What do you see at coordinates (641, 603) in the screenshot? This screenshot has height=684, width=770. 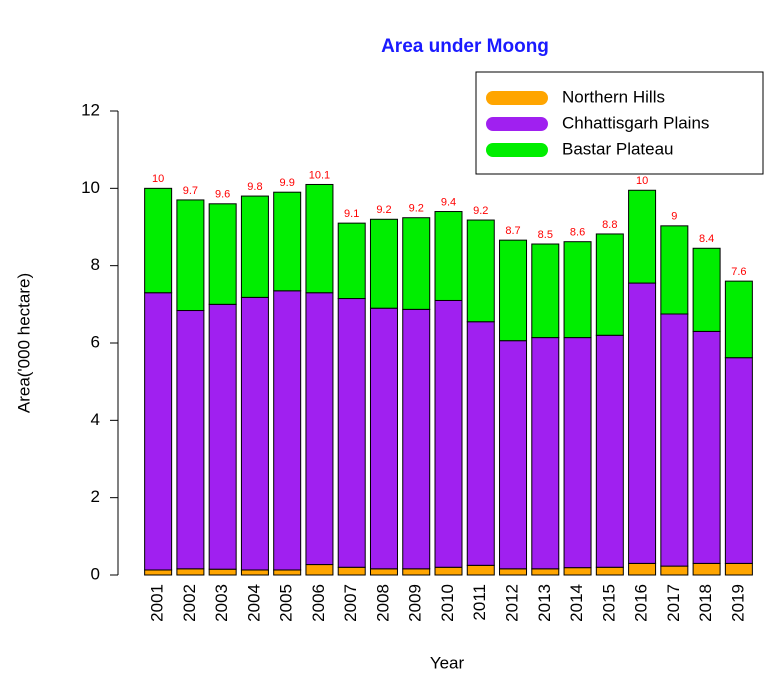 I see `x-tick-label: 2016` at bounding box center [641, 603].